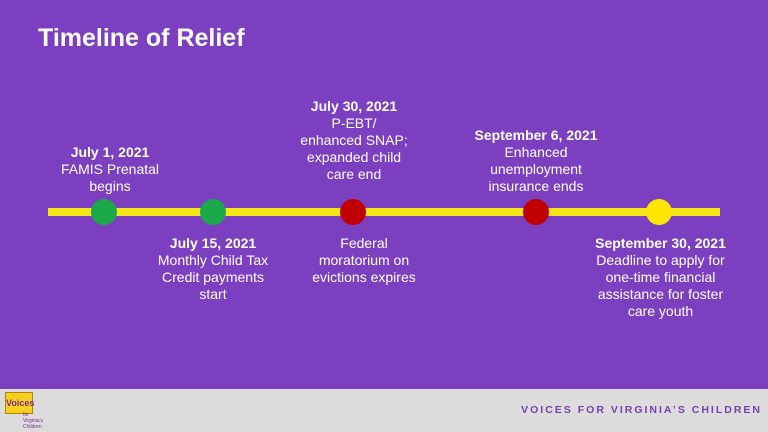  What do you see at coordinates (384, 410) in the screenshot?
I see `footer-bar` at bounding box center [384, 410].